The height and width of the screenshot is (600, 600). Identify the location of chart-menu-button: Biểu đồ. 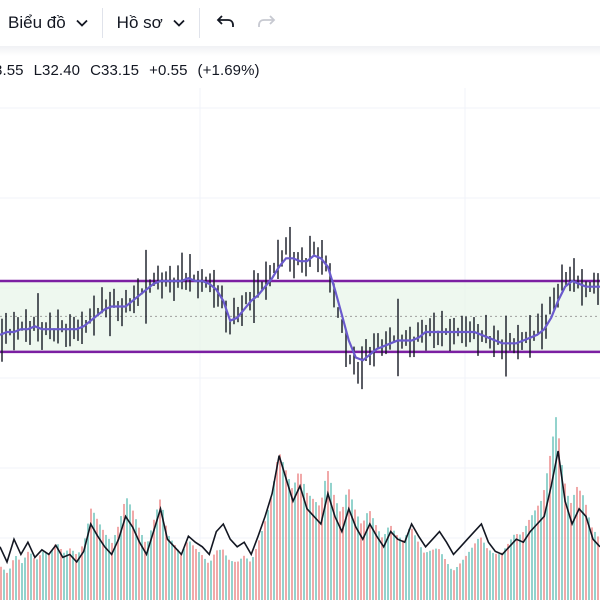
(48, 23).